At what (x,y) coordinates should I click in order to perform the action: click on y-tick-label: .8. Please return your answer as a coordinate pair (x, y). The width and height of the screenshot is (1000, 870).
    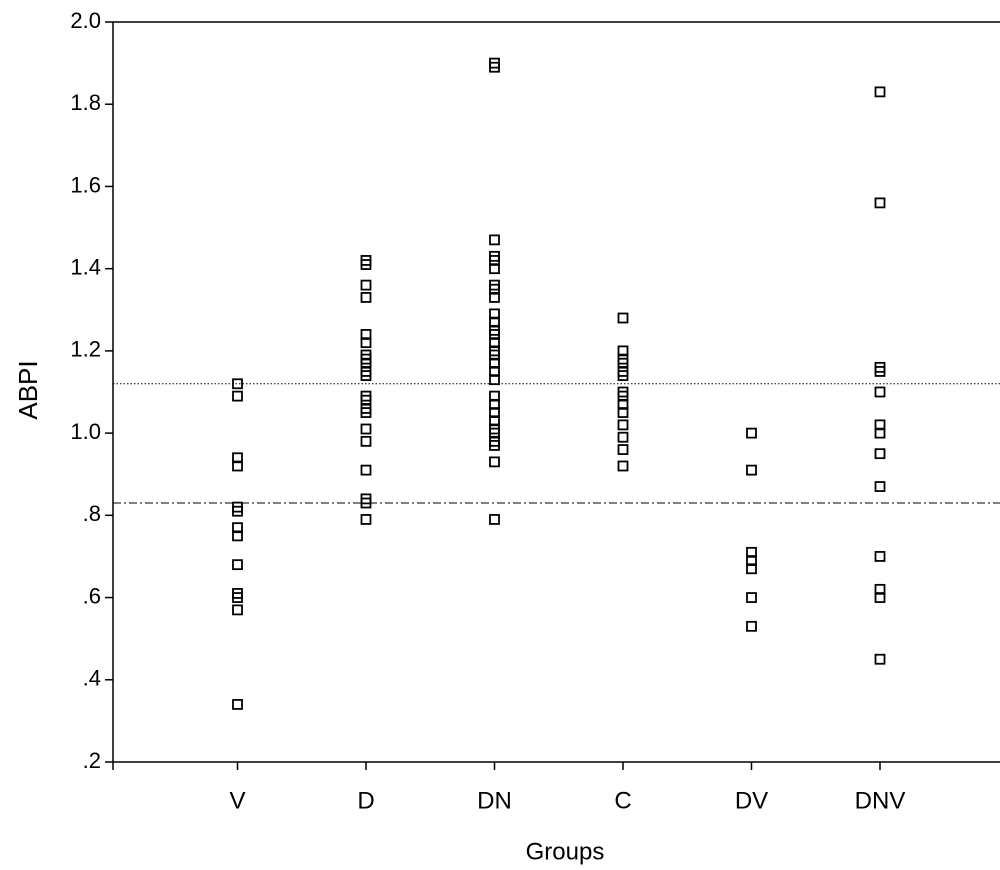
    Looking at the image, I should click on (92, 513).